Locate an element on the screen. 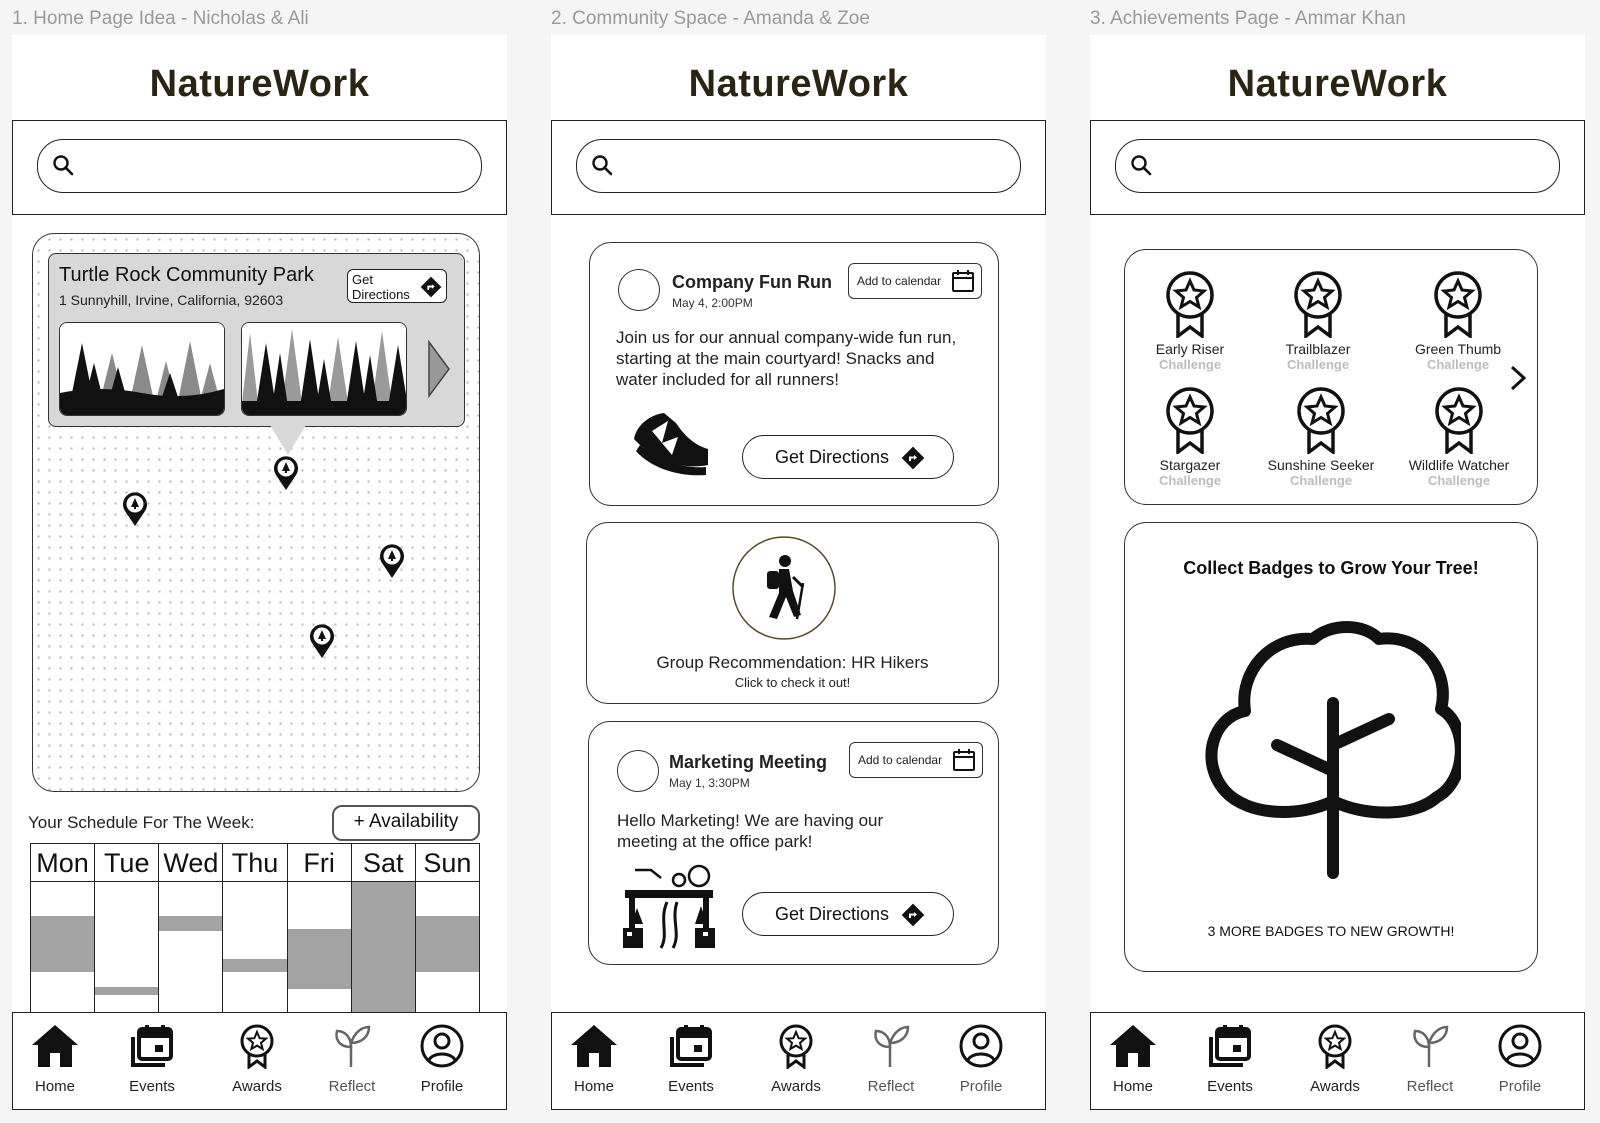 This screenshot has width=1600, height=1123. badge: Sunshine Seeker Challenge is located at coordinates (1321, 437).